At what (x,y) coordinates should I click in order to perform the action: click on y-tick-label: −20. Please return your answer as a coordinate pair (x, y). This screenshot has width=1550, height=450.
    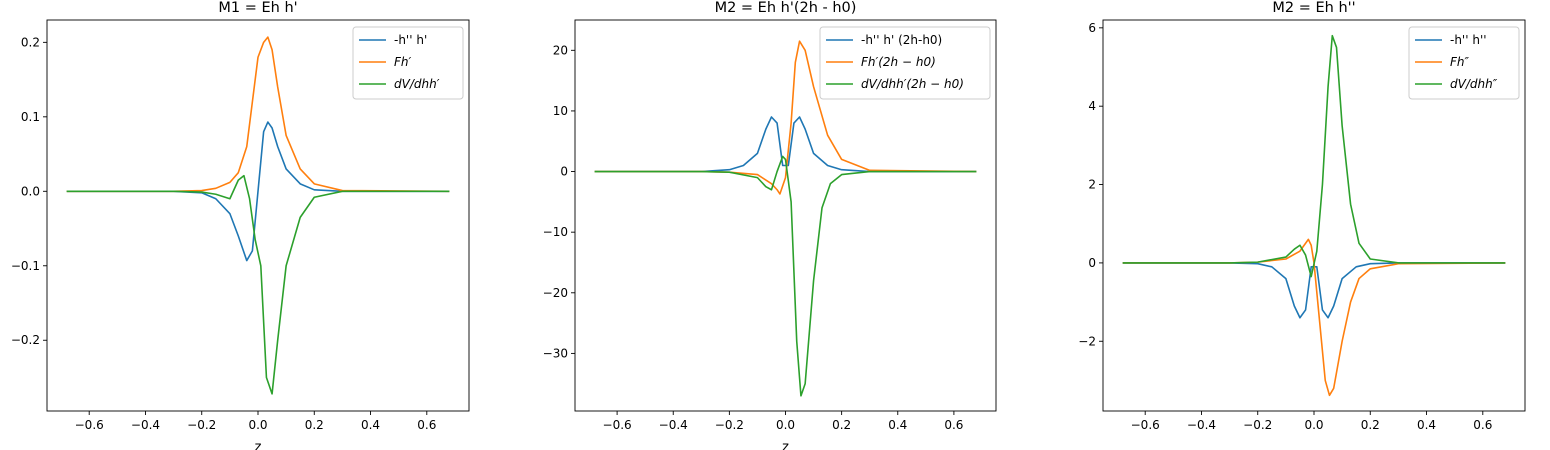
    Looking at the image, I should click on (555, 293).